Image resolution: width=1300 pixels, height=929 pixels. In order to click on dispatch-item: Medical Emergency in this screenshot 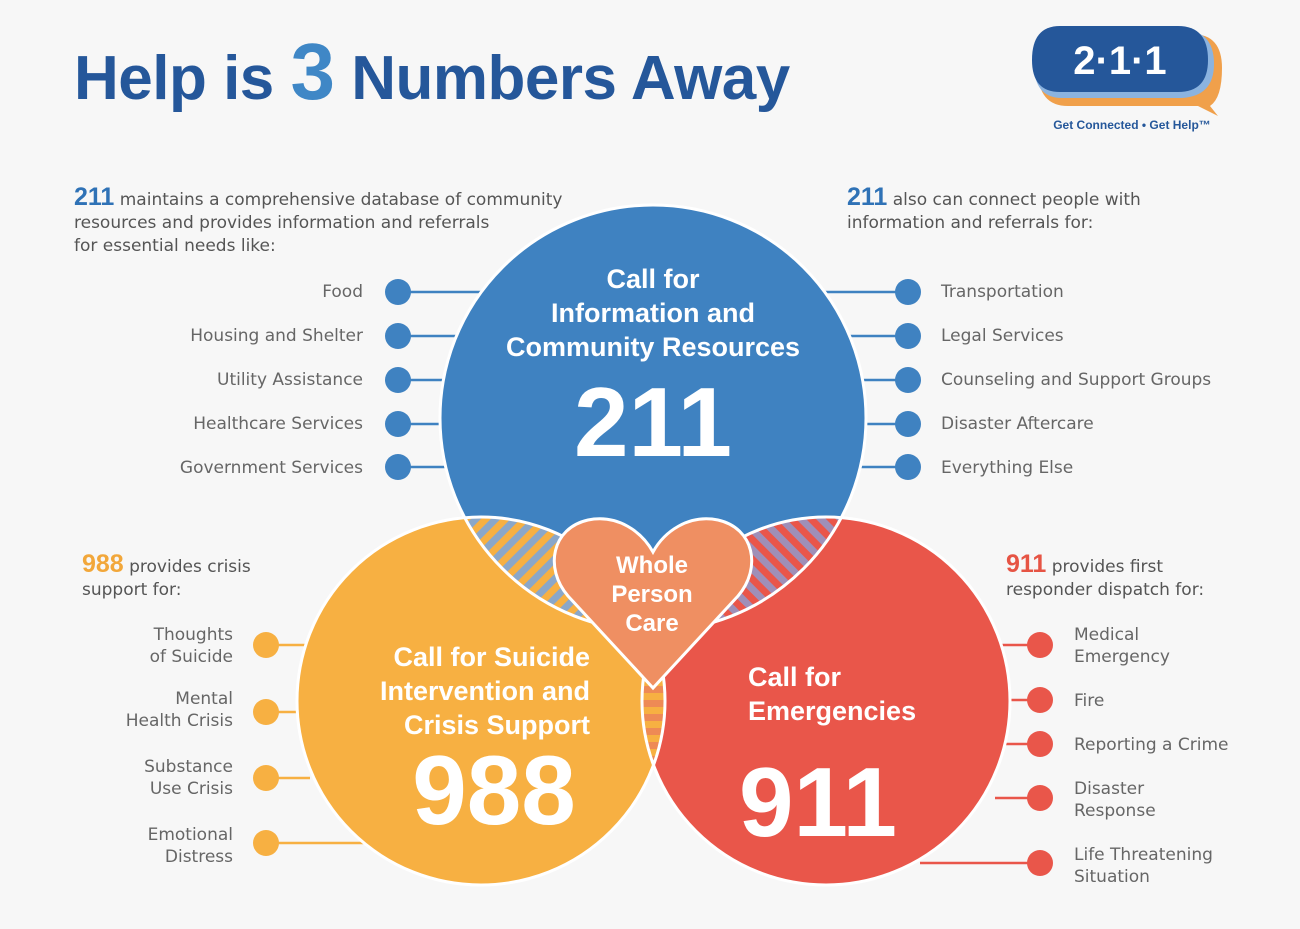, I will do `click(1122, 646)`.